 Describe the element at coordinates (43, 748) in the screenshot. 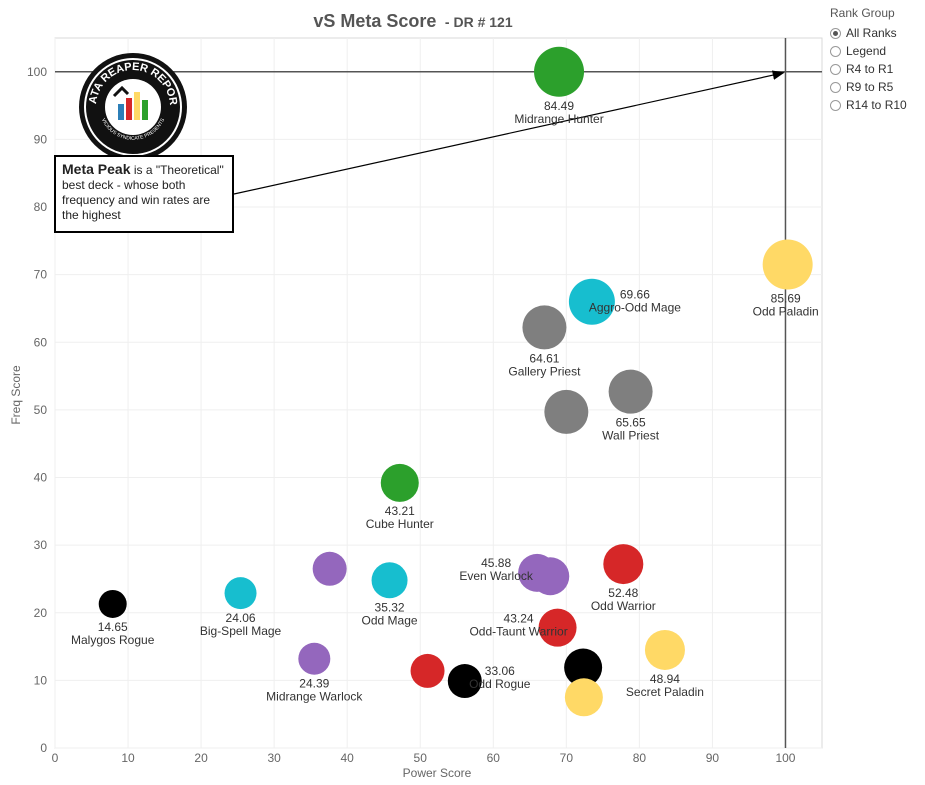

I see `y-tick-label: 0` at that location.